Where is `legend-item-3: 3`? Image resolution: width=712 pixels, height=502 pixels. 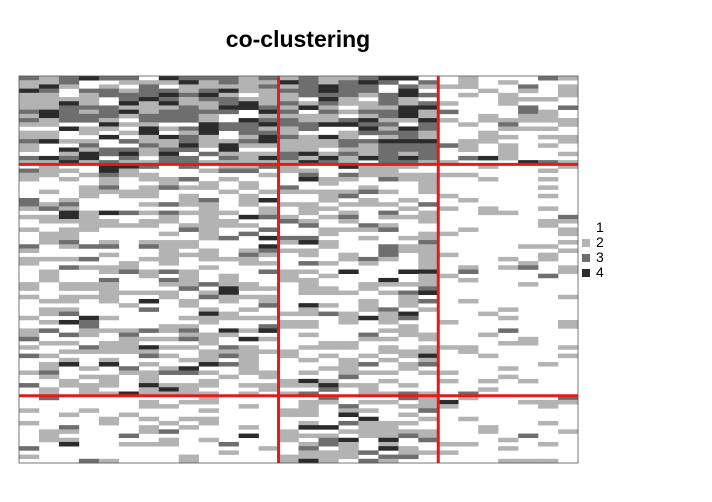
legend-item-3: 3 is located at coordinates (593, 257).